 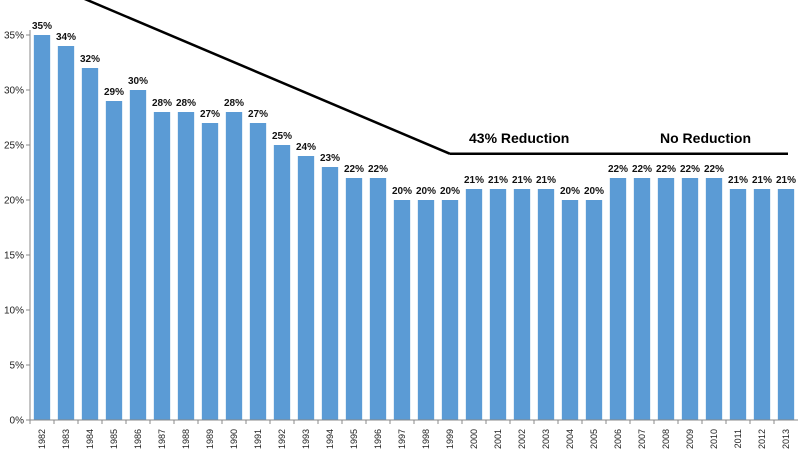 I want to click on x-tick-label: 2001, so click(x=498, y=439).